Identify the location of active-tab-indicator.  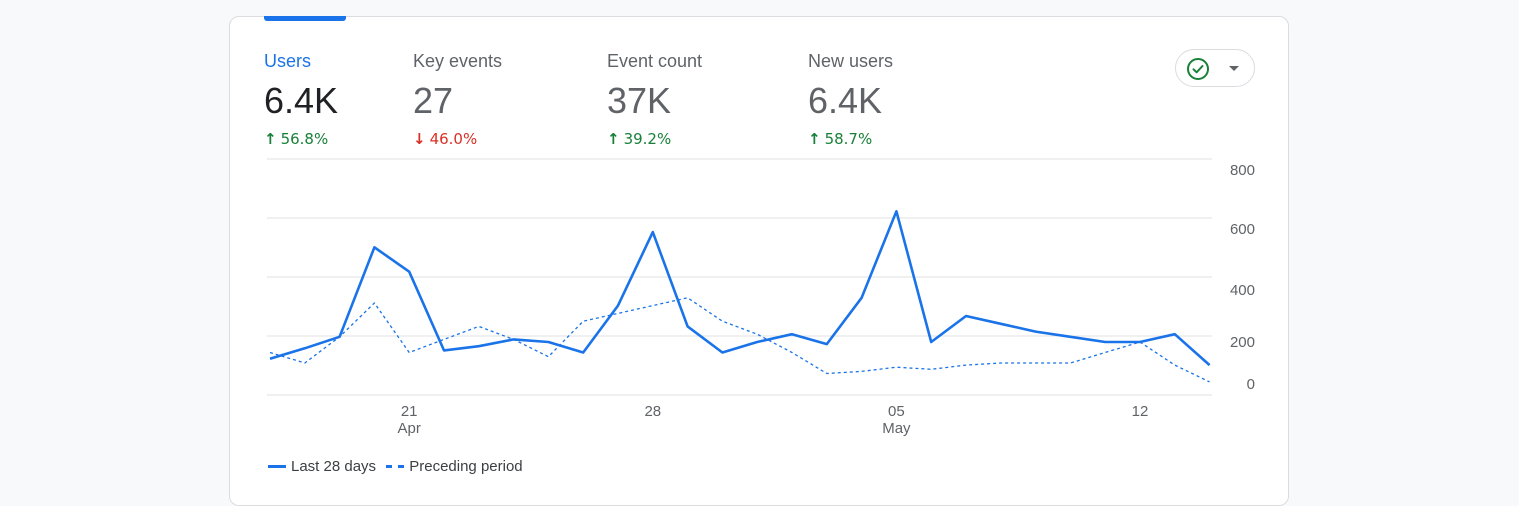
(305, 18).